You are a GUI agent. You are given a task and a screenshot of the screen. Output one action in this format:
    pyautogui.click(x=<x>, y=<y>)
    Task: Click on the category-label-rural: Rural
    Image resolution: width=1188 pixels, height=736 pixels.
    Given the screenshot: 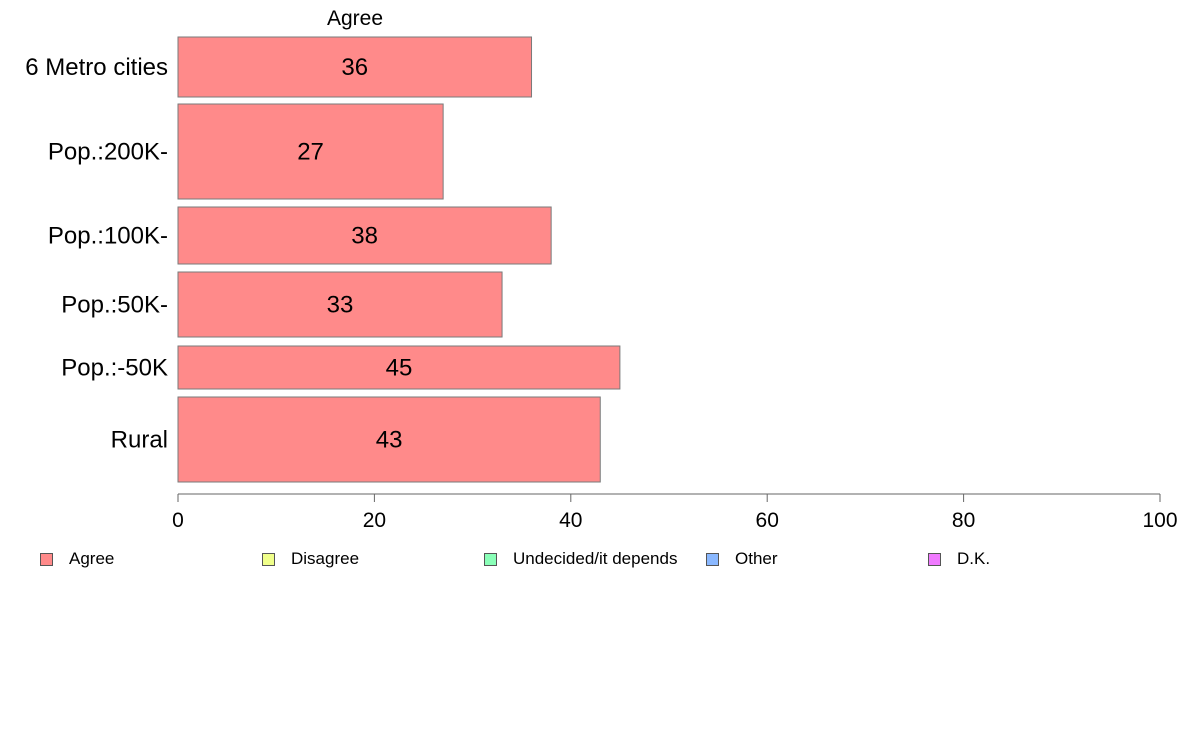 What is the action you would take?
    pyautogui.click(x=139, y=440)
    